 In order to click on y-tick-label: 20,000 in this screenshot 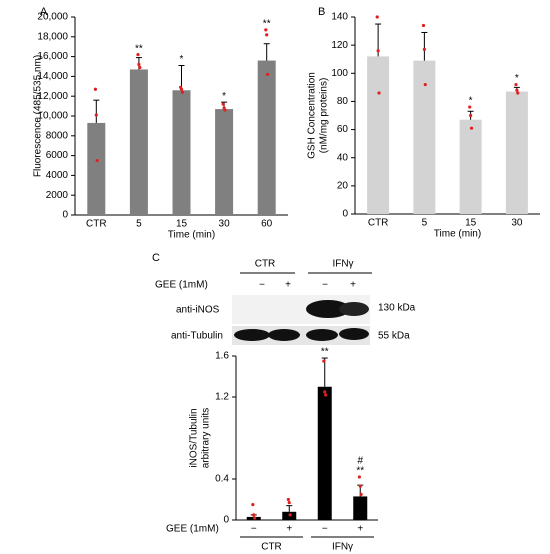, I will do `click(52, 17)`.